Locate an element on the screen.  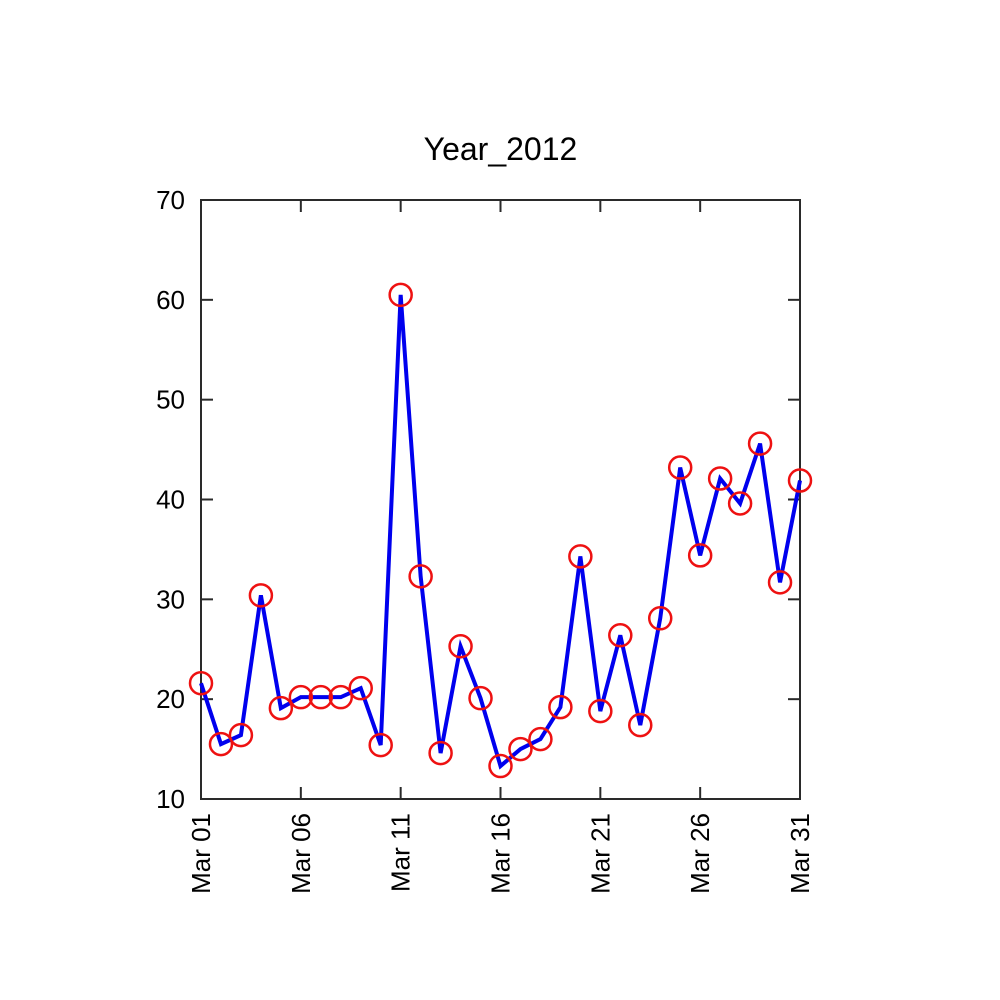
y-tick-label: 20 is located at coordinates (170, 699).